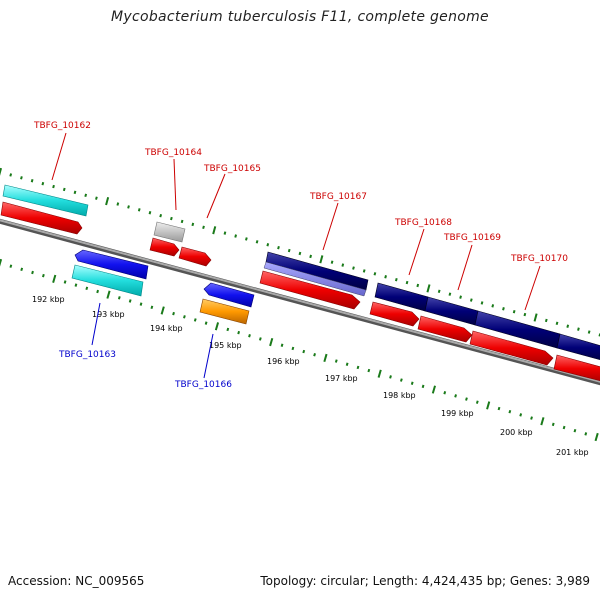  I want to click on gene-label-tbfg-10164: TBFG_10164, so click(173, 153).